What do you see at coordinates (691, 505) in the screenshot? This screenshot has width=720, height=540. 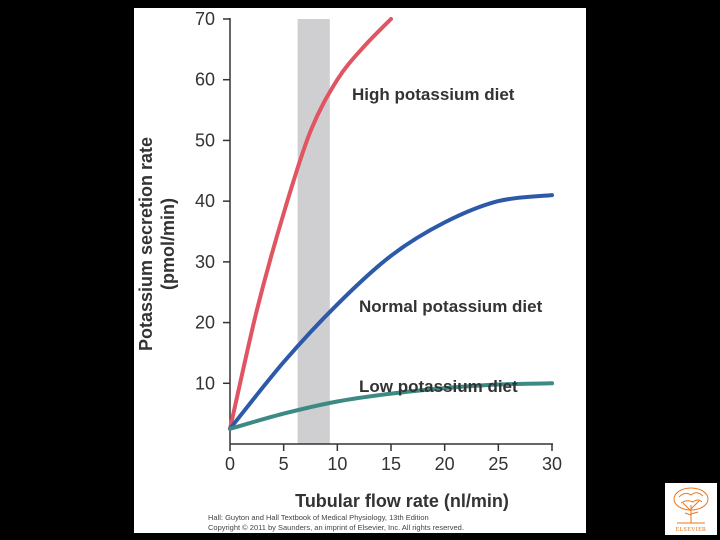 I see `tree-icon` at bounding box center [691, 505].